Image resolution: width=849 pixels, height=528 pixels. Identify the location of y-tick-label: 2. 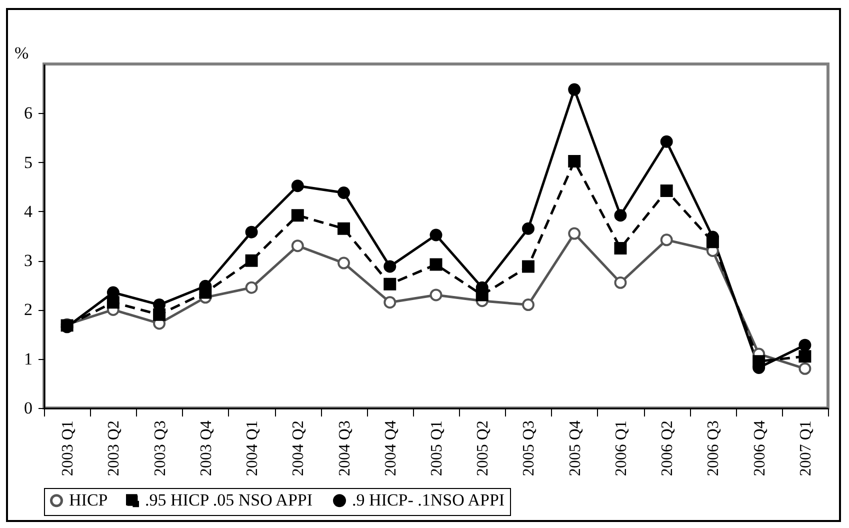
(28, 310).